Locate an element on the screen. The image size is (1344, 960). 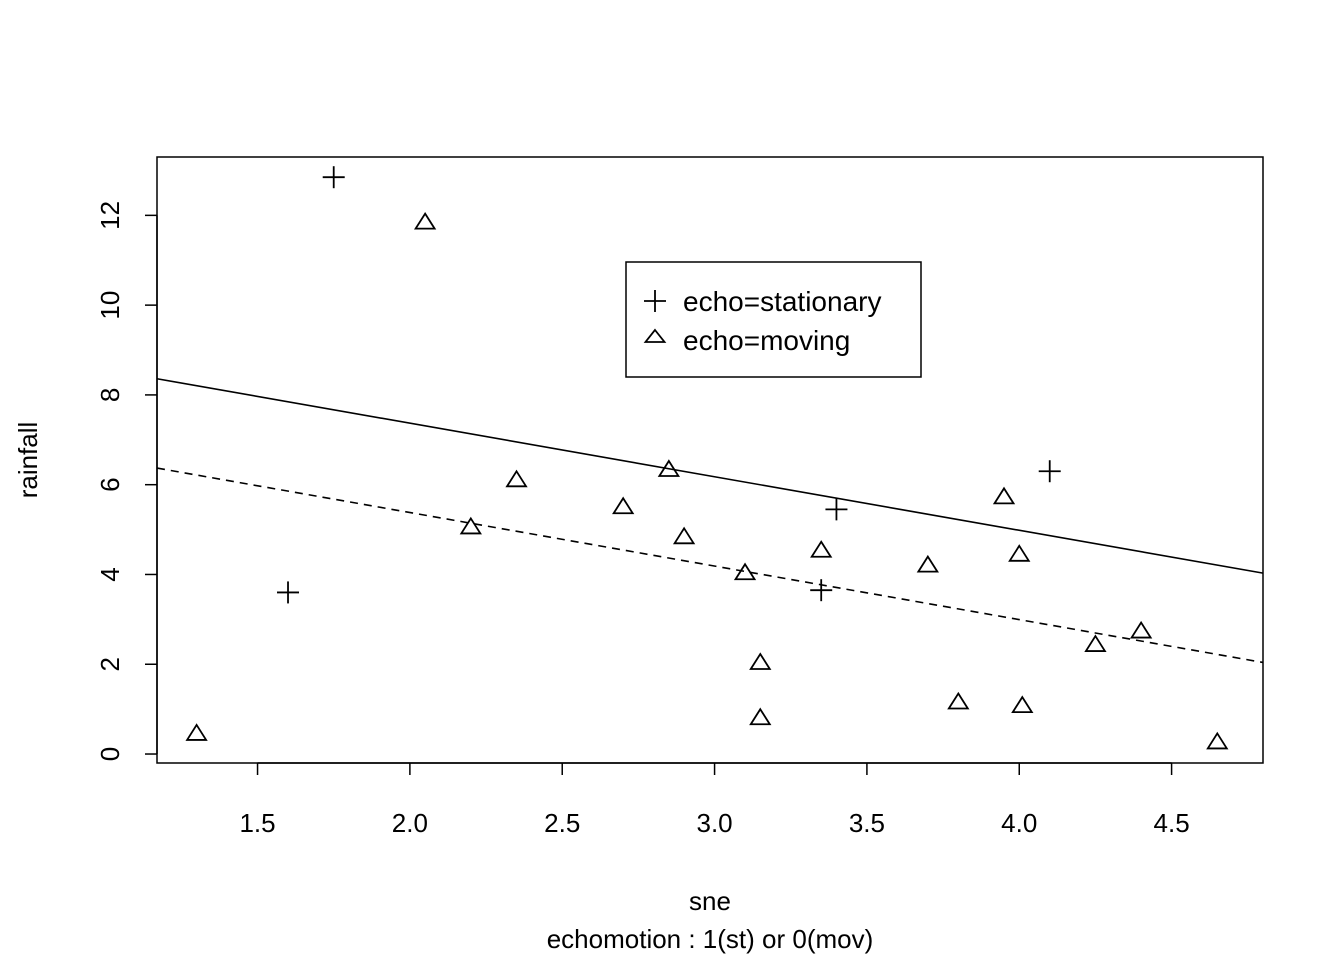
x-tick-label: 2.0 is located at coordinates (410, 823).